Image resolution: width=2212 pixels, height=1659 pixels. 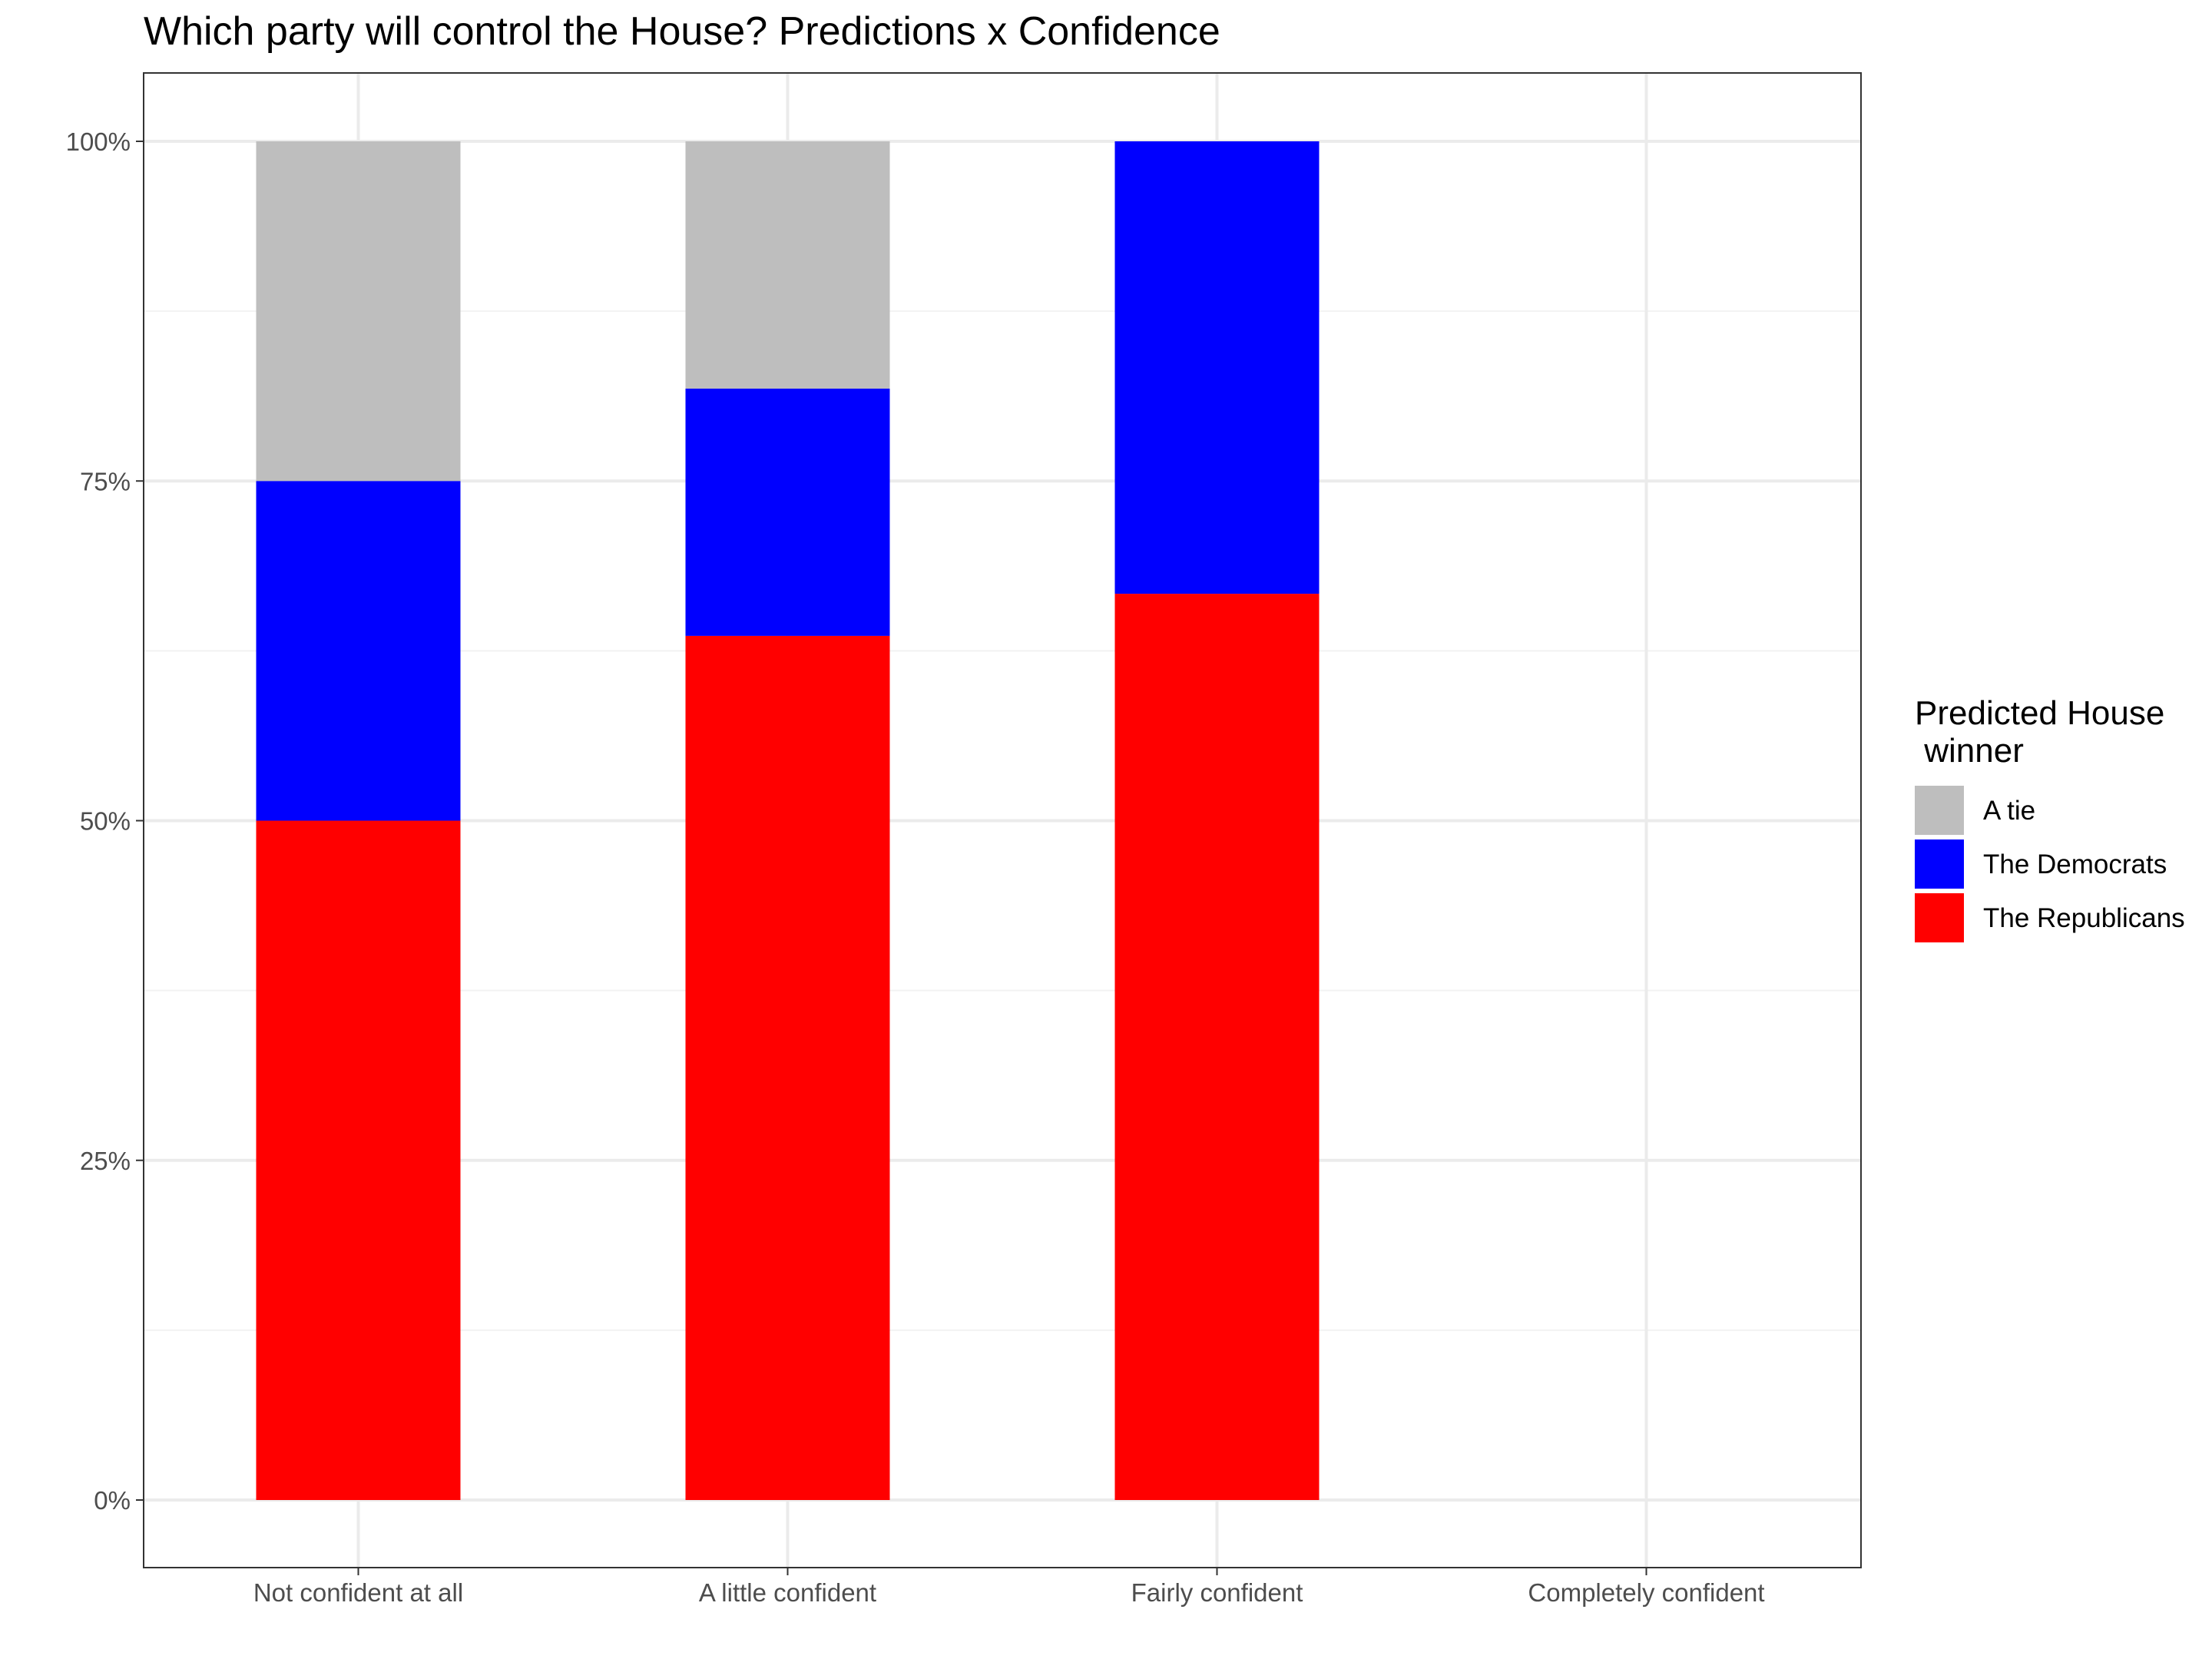 What do you see at coordinates (2009, 811) in the screenshot?
I see `legend-label: A tie` at bounding box center [2009, 811].